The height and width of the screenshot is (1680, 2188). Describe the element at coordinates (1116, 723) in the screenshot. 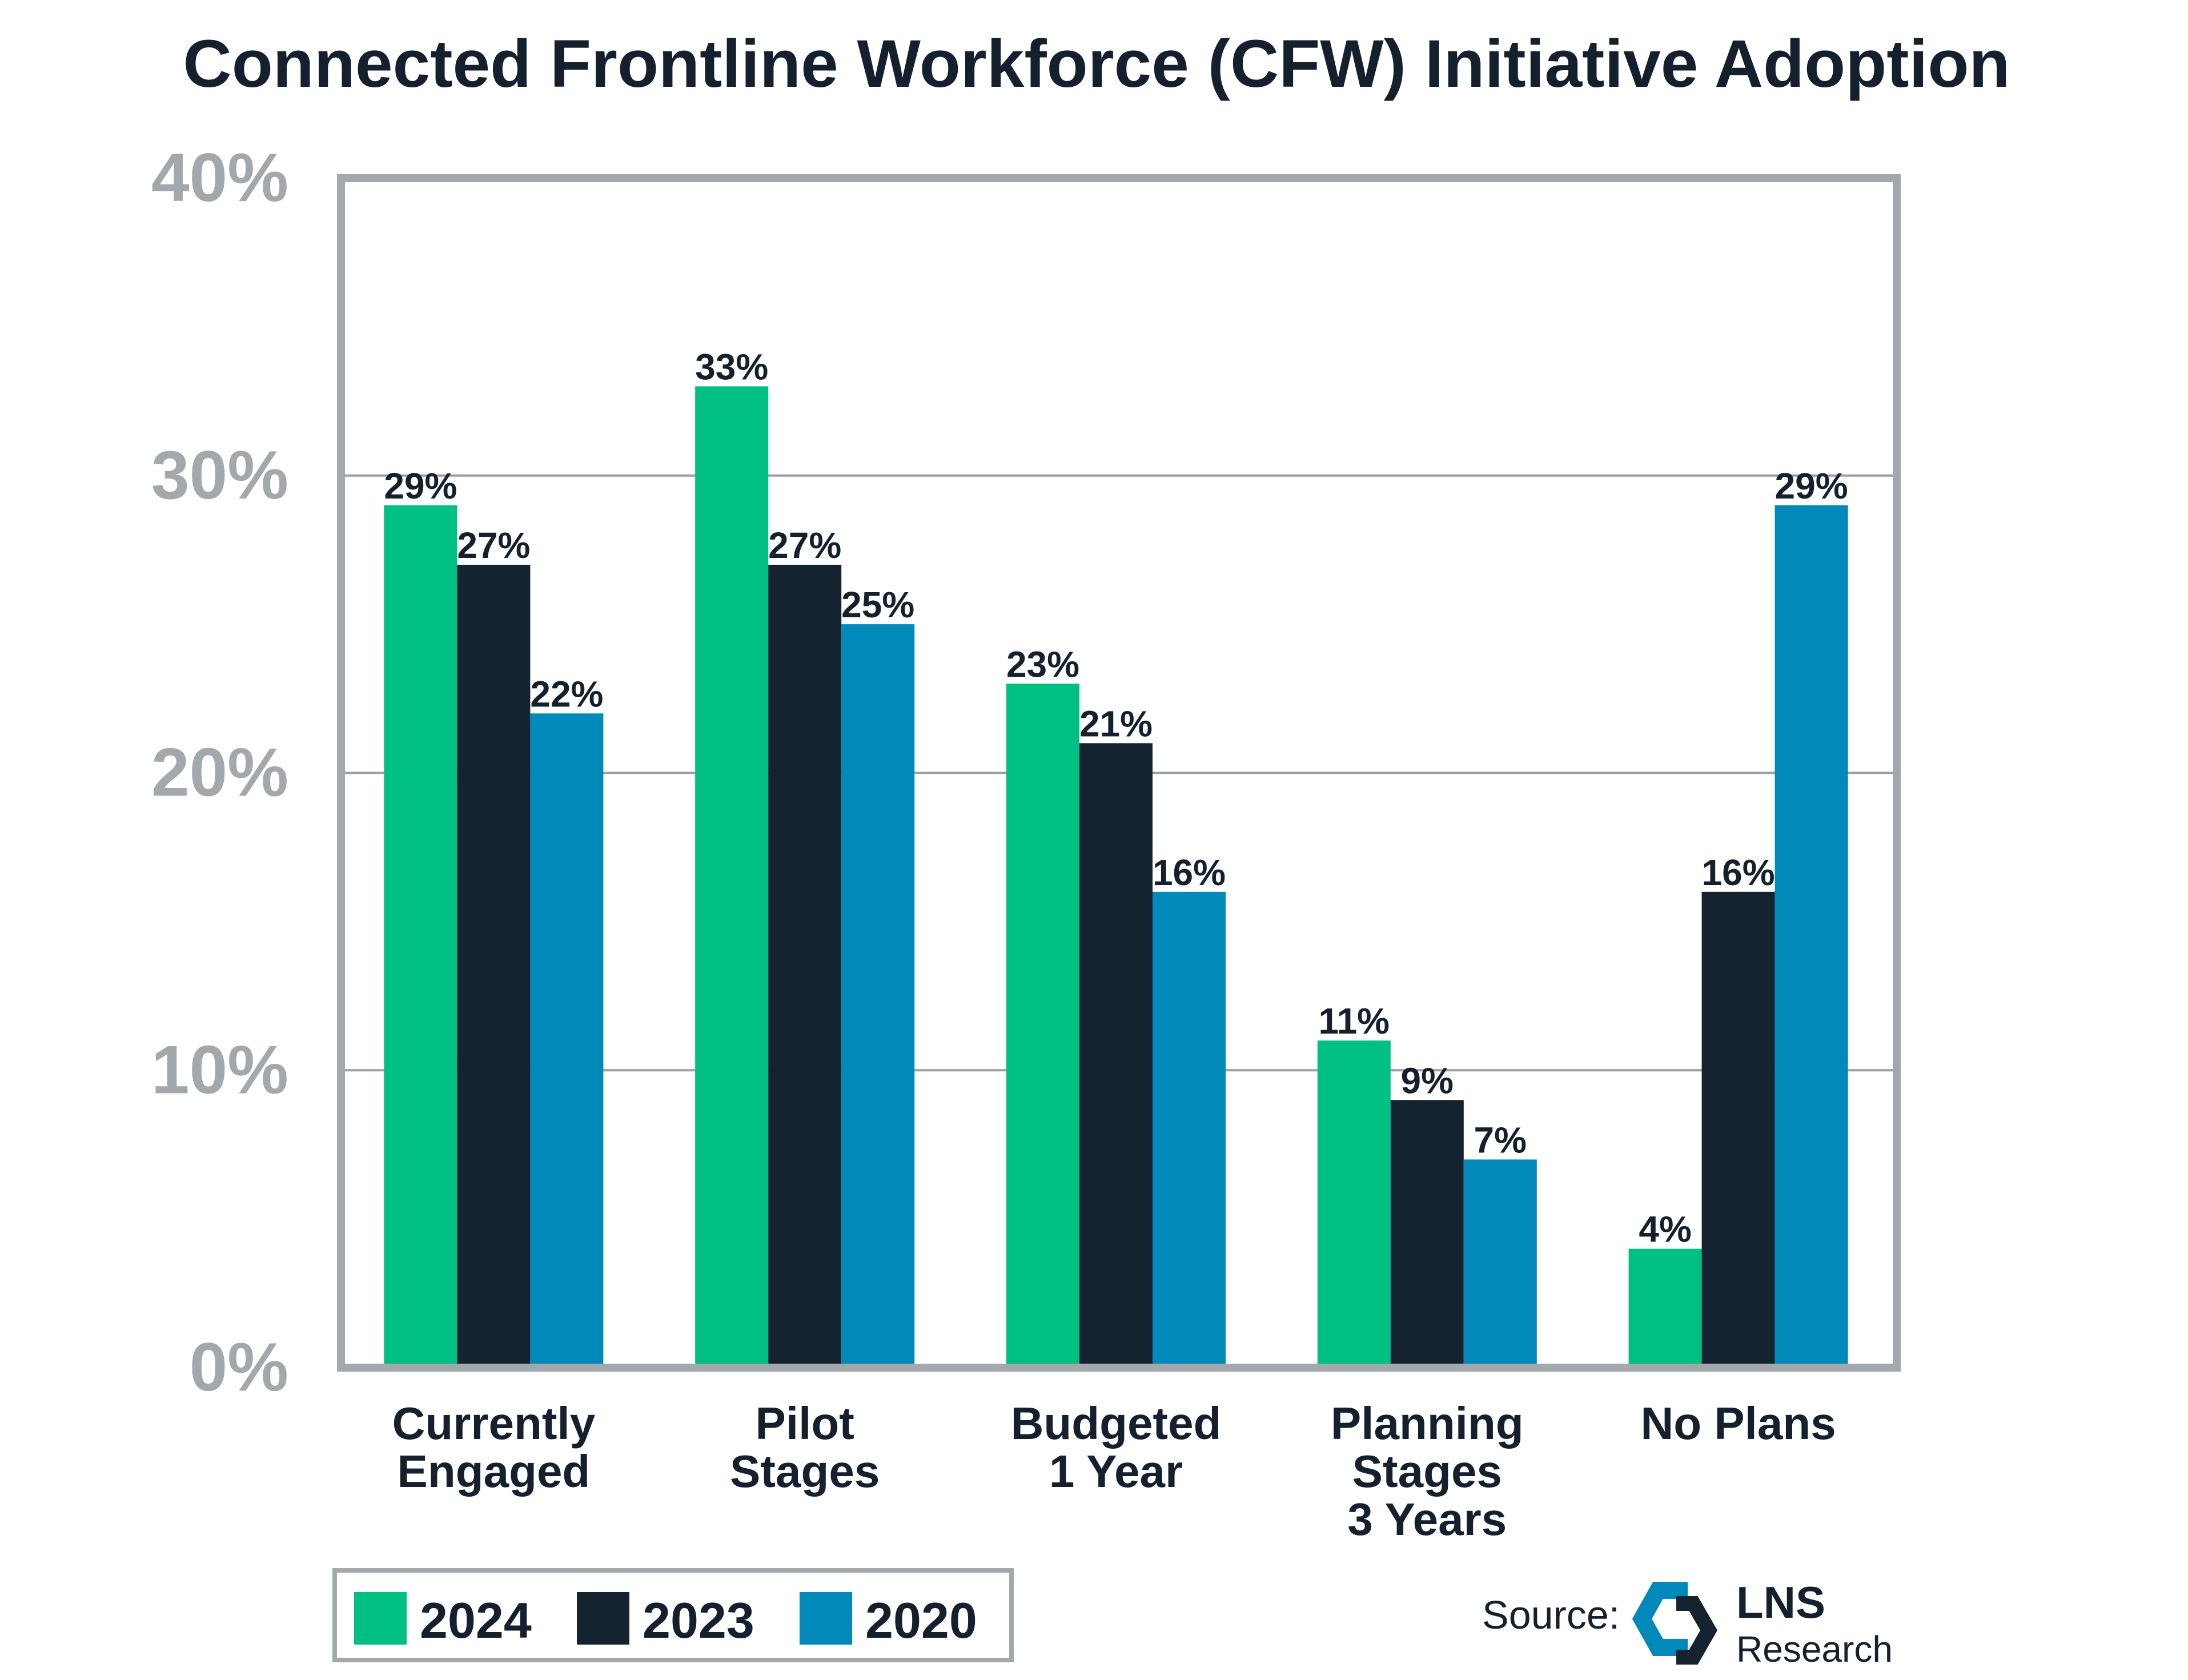

I see `data-label: 21%` at that location.